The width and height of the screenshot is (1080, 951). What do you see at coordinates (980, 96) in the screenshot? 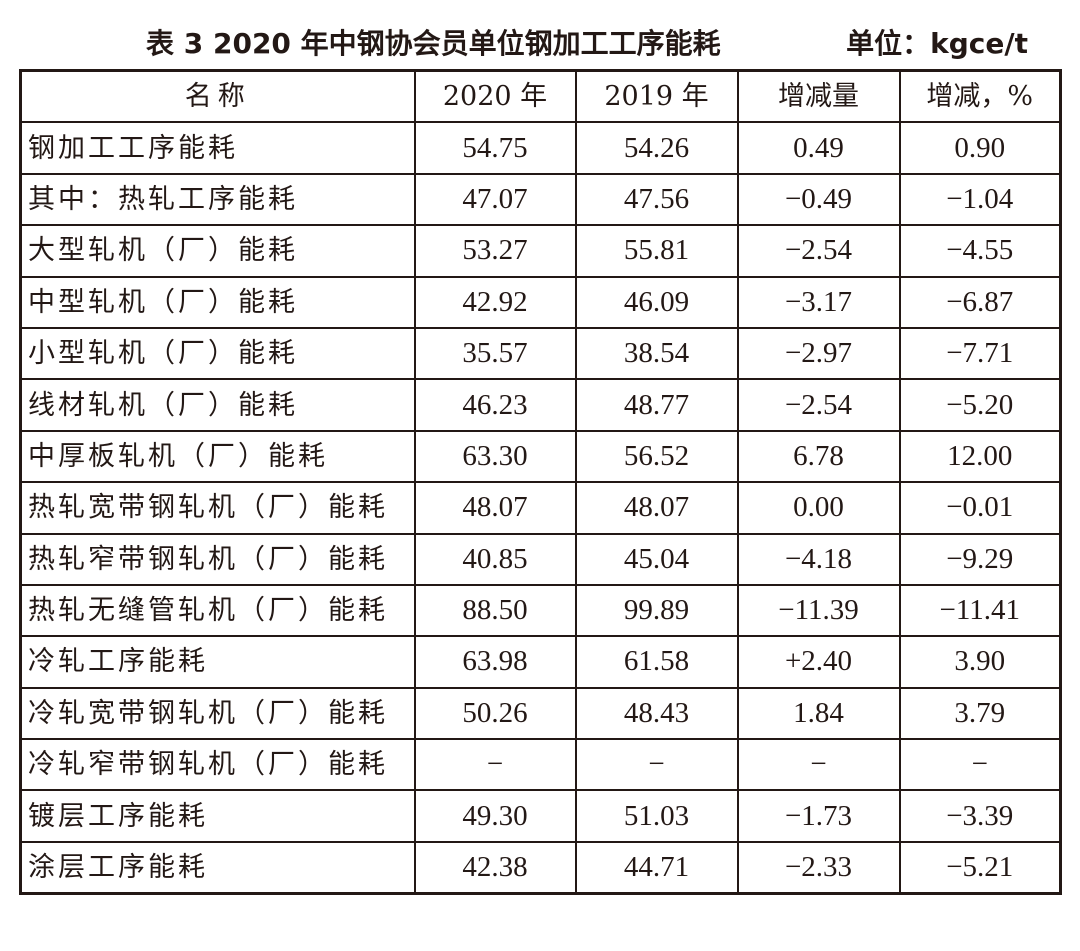
I see `column-header-change-percent: 增减，%` at bounding box center [980, 96].